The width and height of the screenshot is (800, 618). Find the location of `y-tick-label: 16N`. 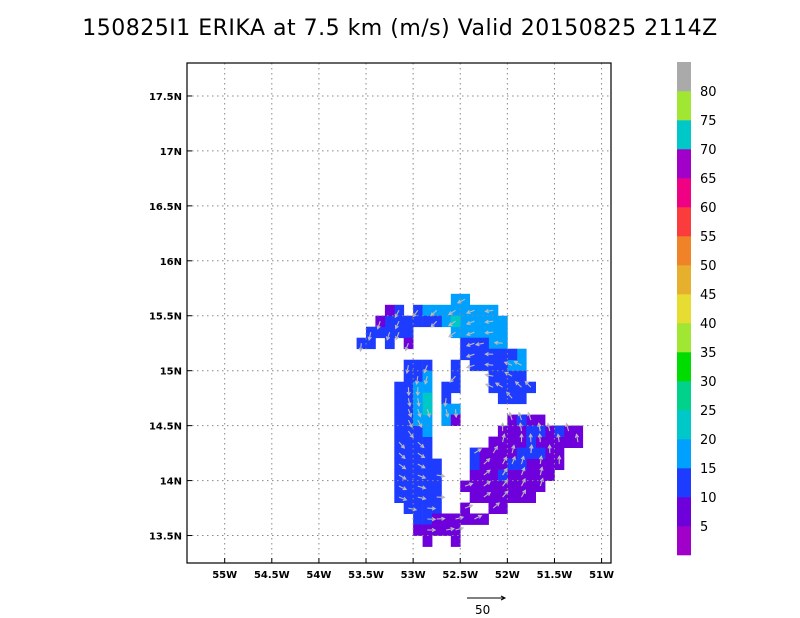

y-tick-label: 16N is located at coordinates (171, 262).